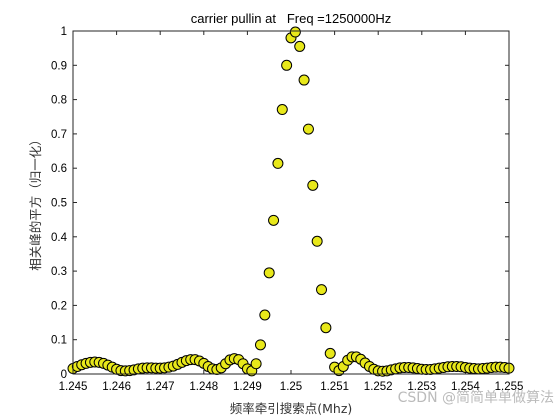  Describe the element at coordinates (291, 408) in the screenshot. I see `x-axis-label: 频率牵引搜索点(Mhz)` at that location.